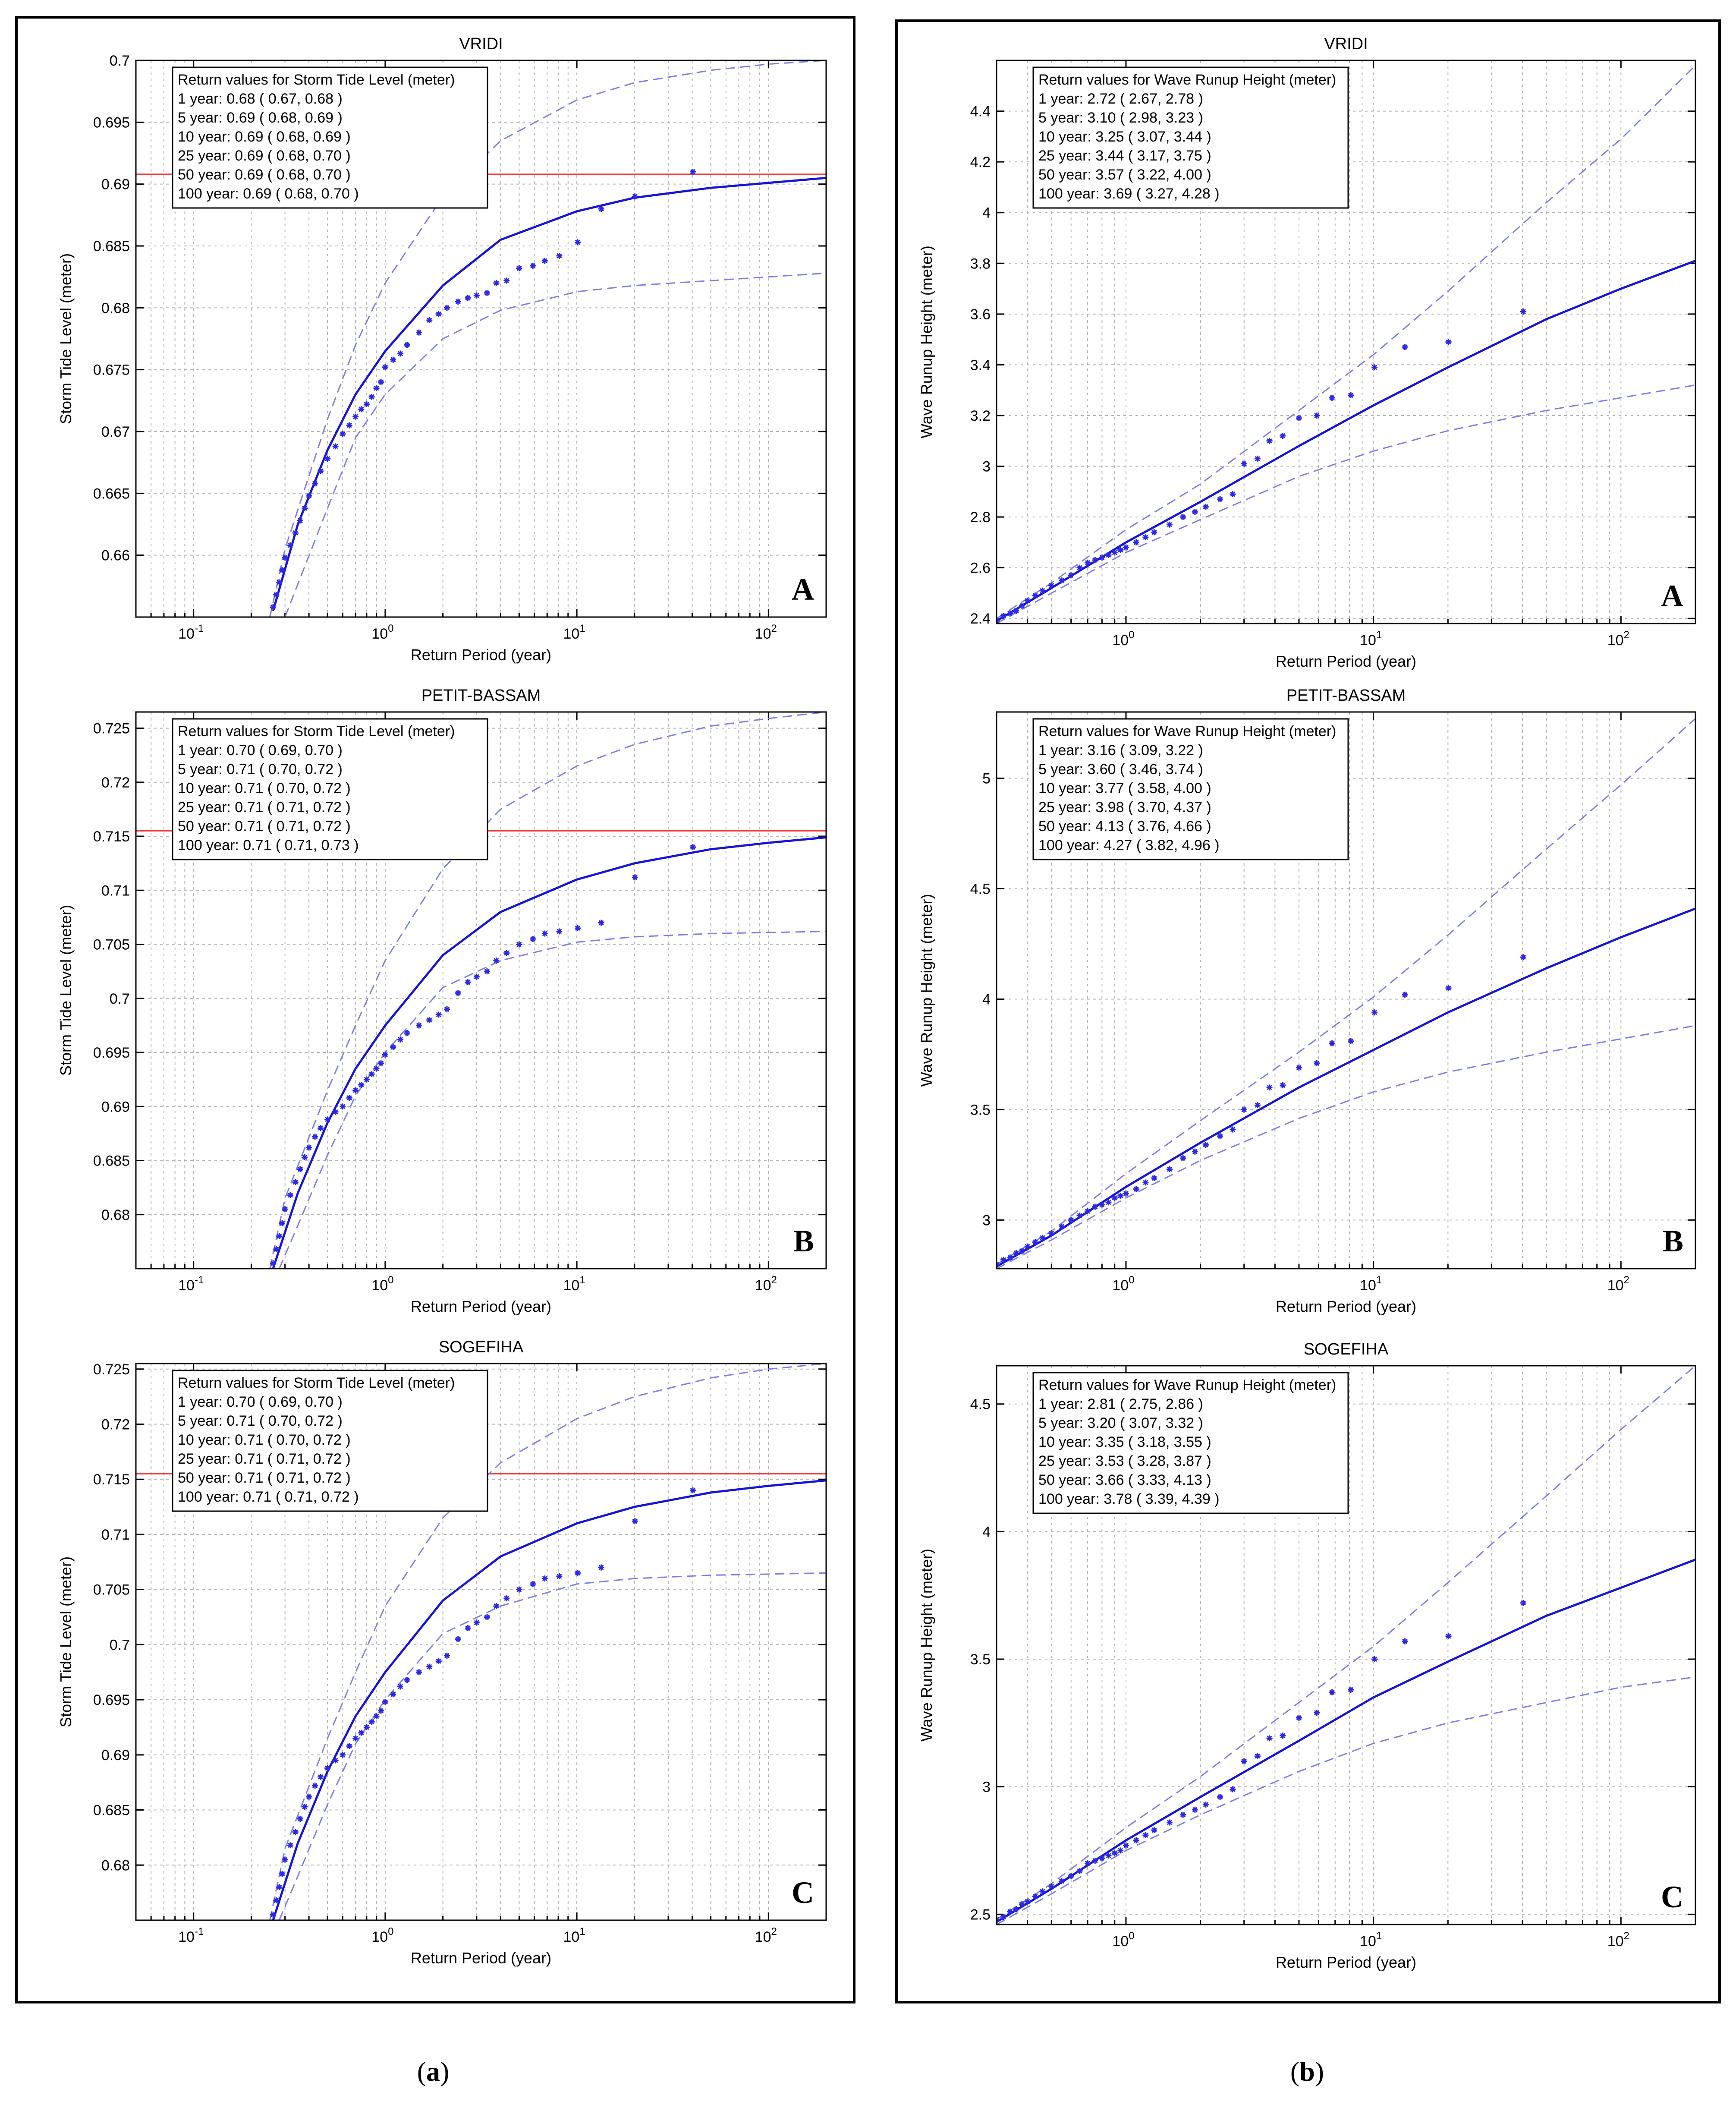 This screenshot has height=2101, width=1736. What do you see at coordinates (574, 1284) in the screenshot?
I see `xtick-label: 10¹` at bounding box center [574, 1284].